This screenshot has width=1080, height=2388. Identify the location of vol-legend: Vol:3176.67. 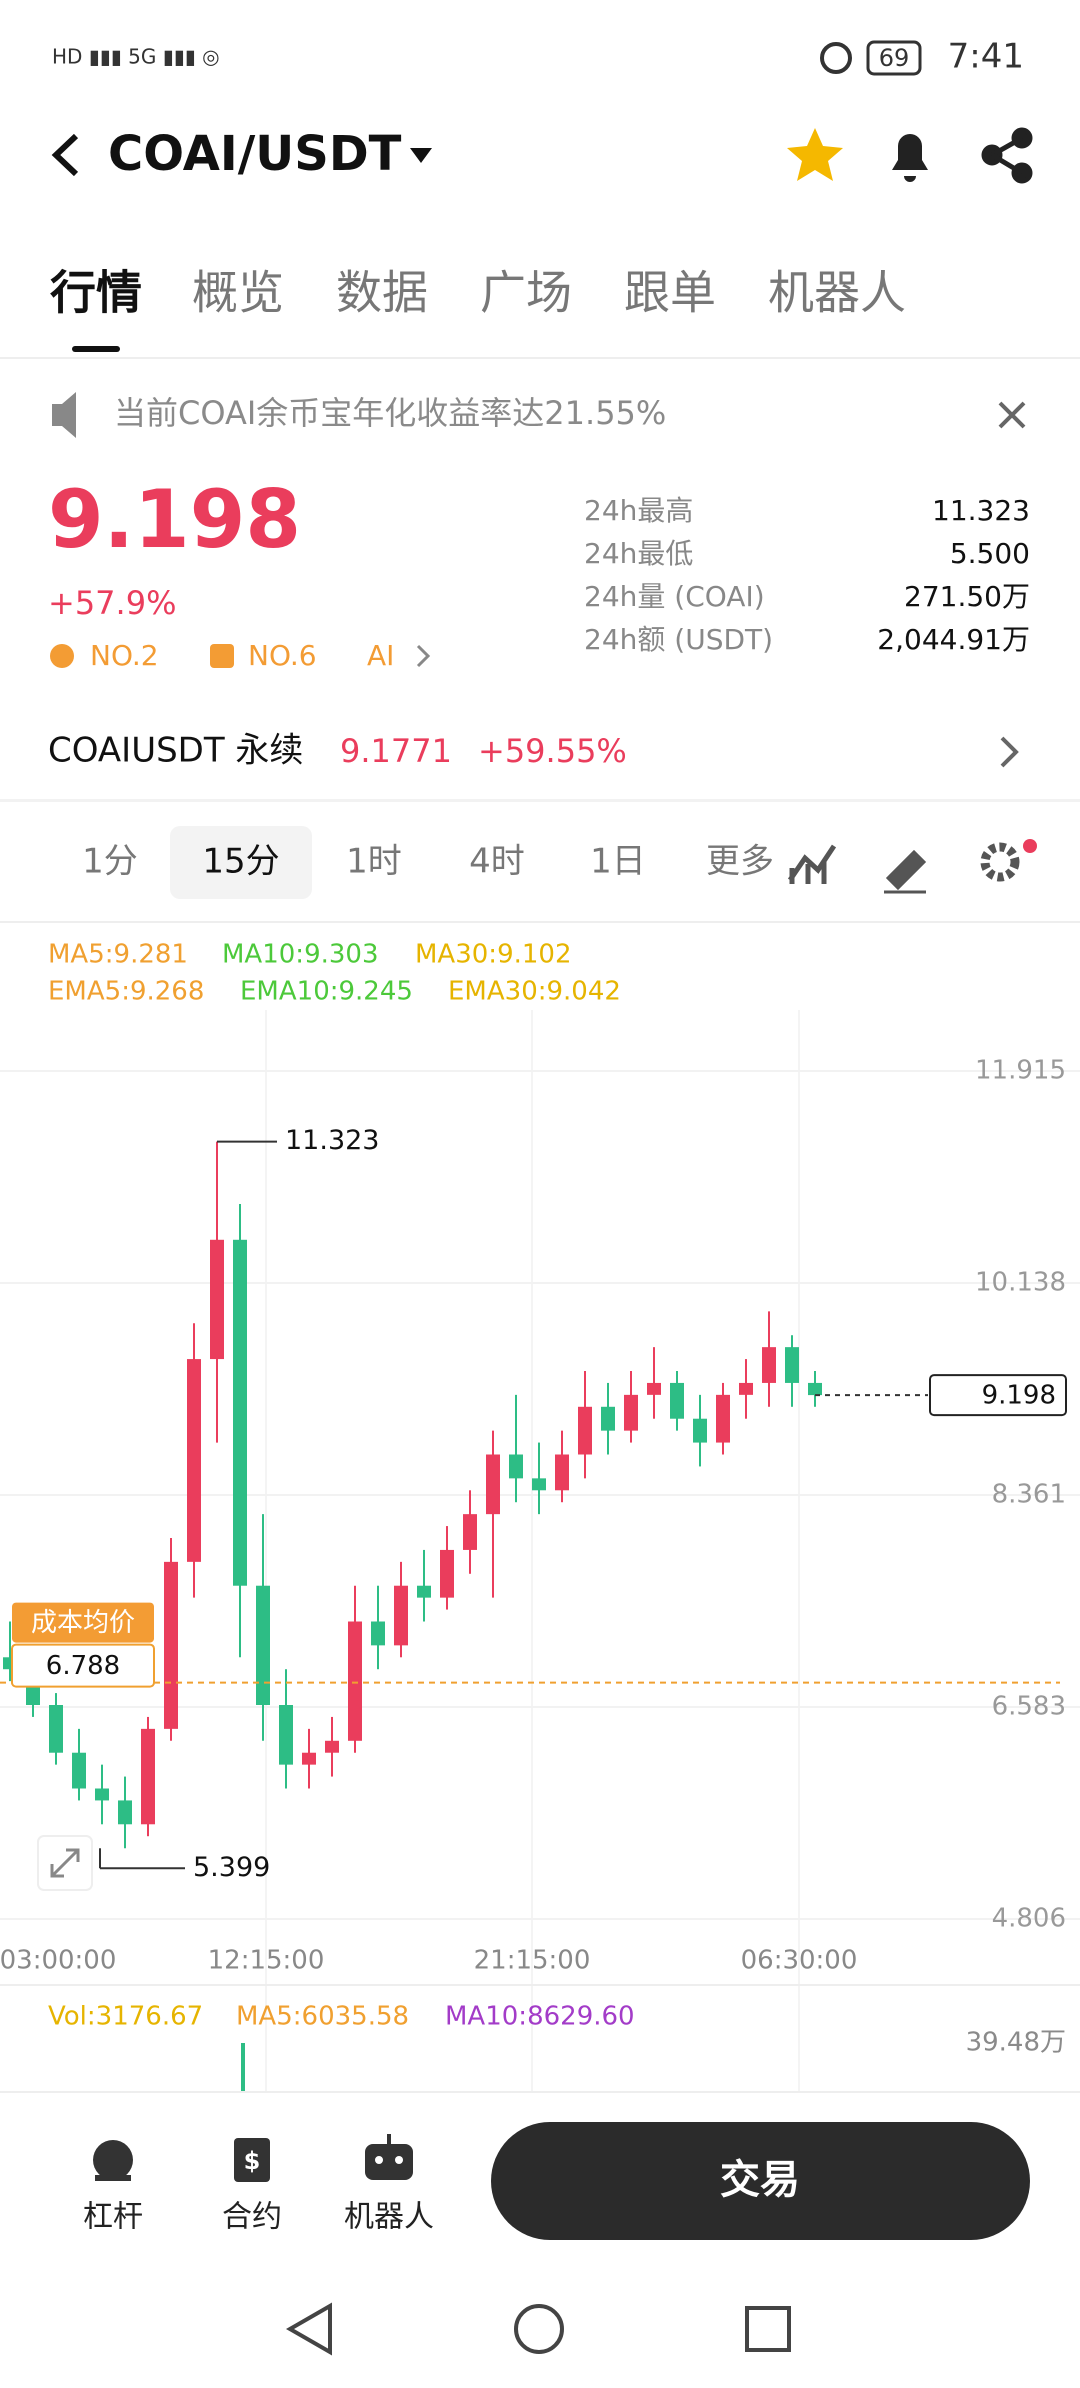
(125, 2017).